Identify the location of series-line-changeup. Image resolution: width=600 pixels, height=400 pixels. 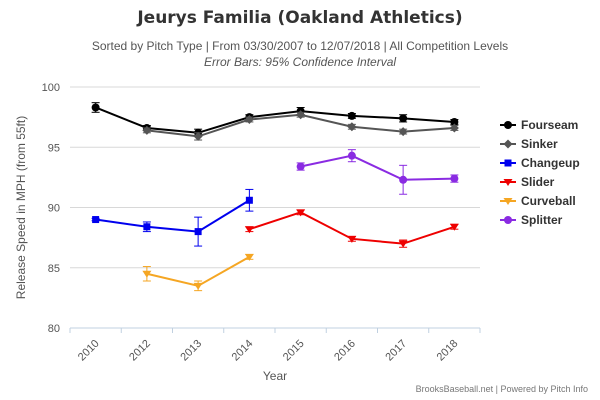
(172, 216).